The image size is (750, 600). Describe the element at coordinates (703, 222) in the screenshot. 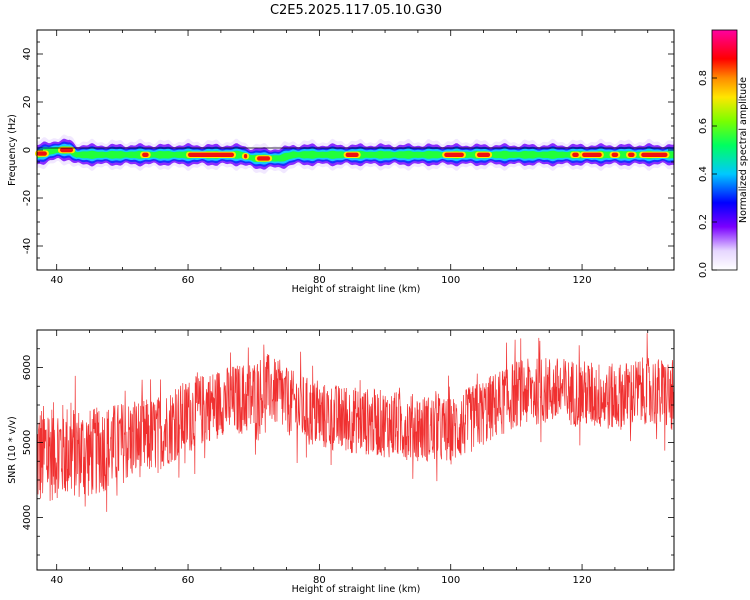

I see `colorbar-tick-label: 0.2` at that location.